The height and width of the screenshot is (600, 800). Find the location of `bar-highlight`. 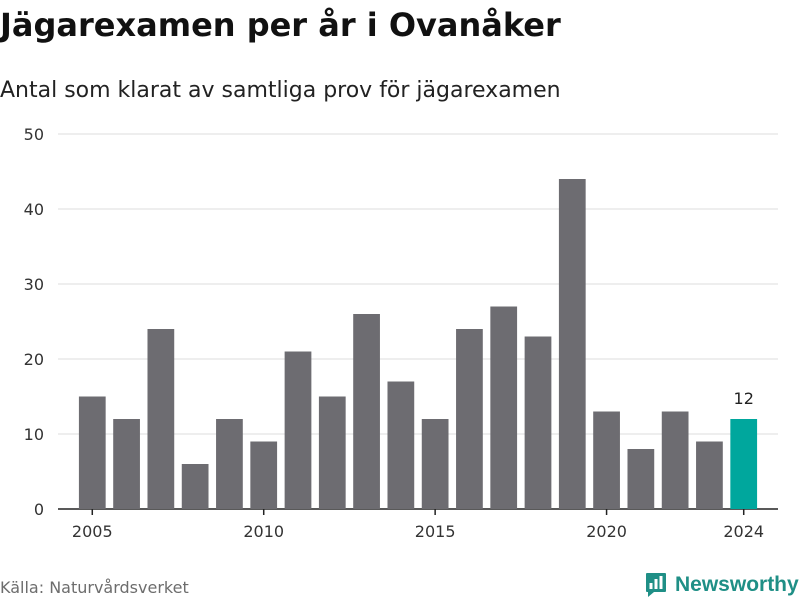

bar-highlight is located at coordinates (744, 464).